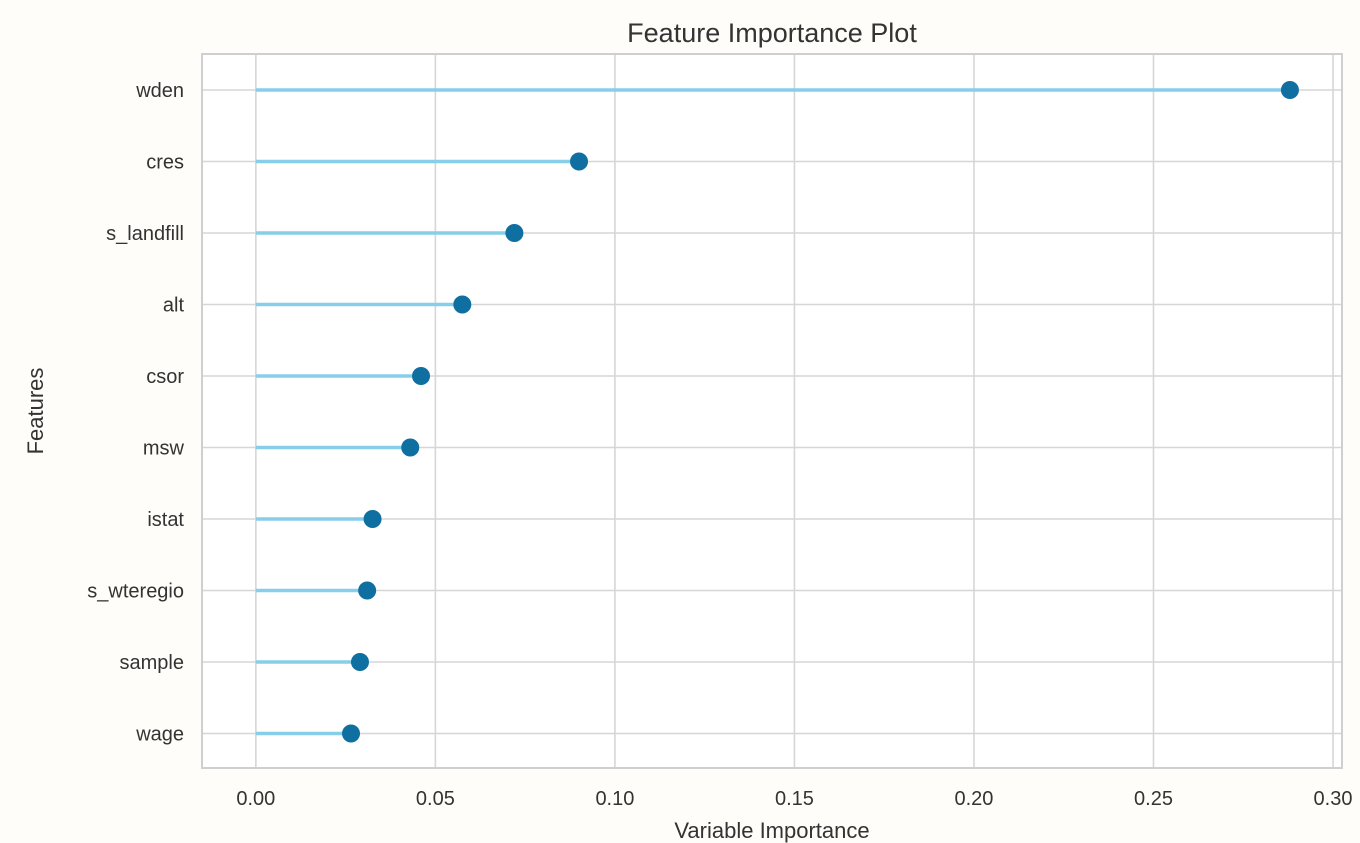  What do you see at coordinates (164, 449) in the screenshot?
I see `y-tick-label: msw` at bounding box center [164, 449].